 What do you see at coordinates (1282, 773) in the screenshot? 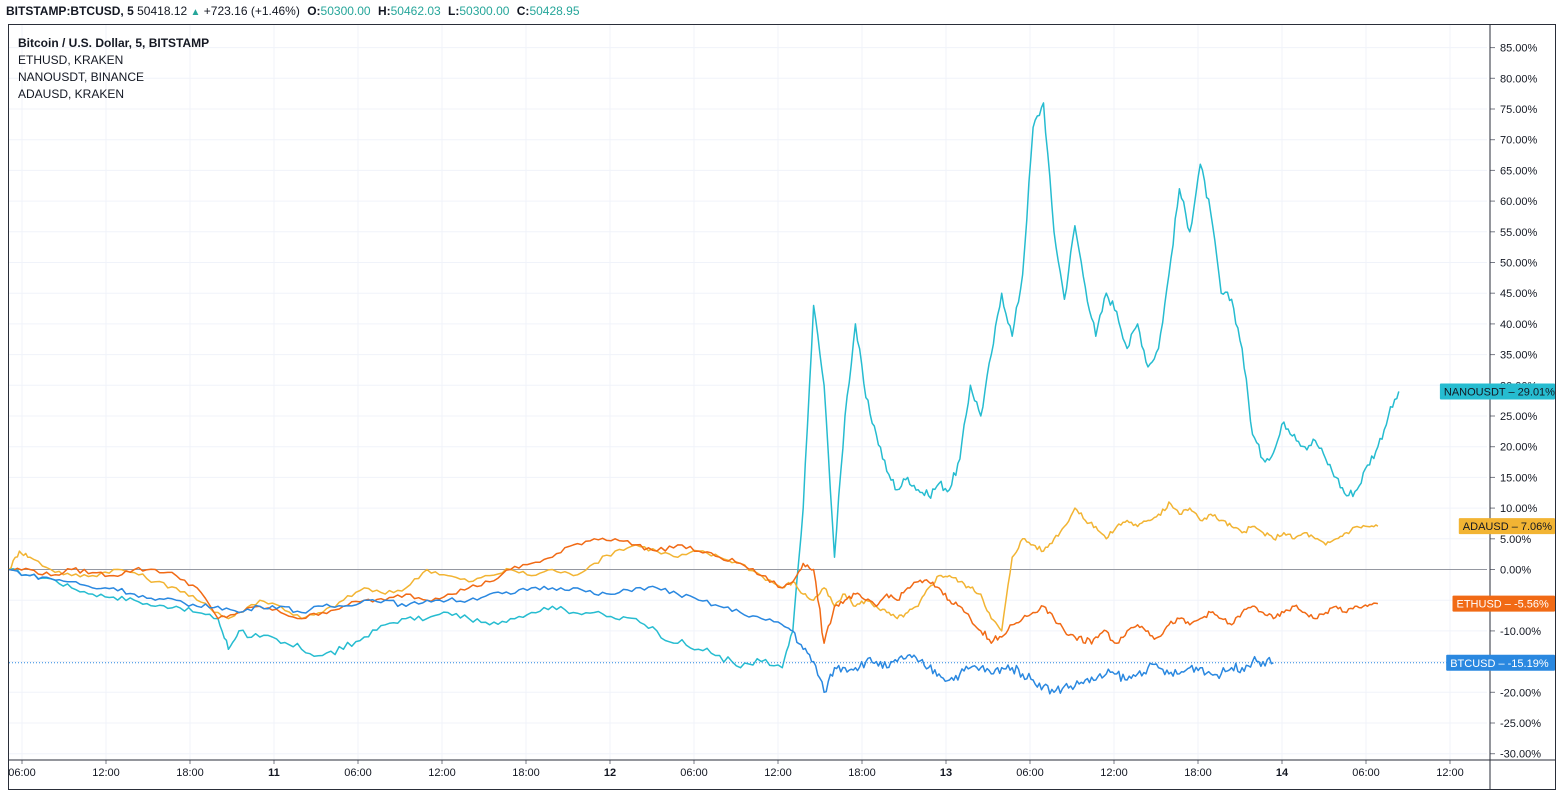
I see `x-tick-label: 14` at bounding box center [1282, 773].